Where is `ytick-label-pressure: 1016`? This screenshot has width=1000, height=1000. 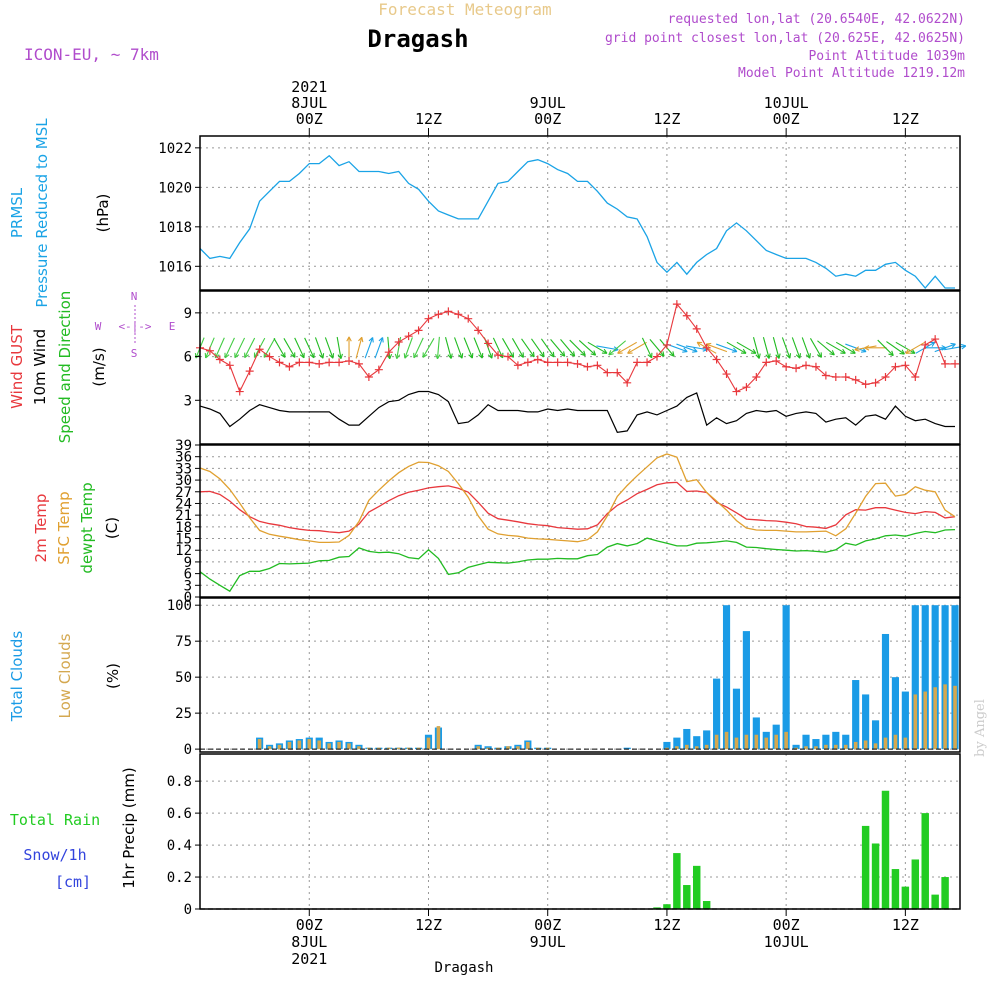
ytick-label-pressure: 1016 is located at coordinates (175, 267).